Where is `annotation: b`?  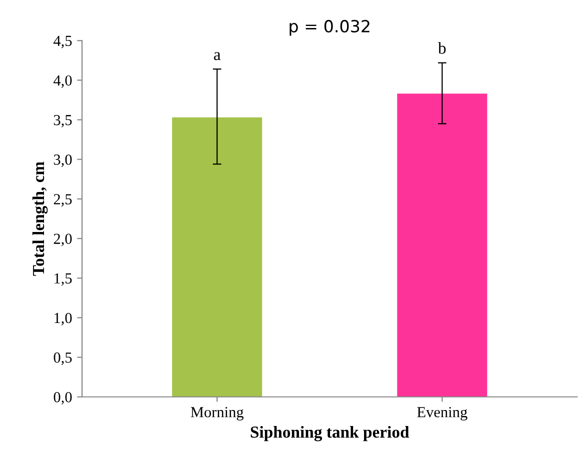 annotation: b is located at coordinates (442, 48).